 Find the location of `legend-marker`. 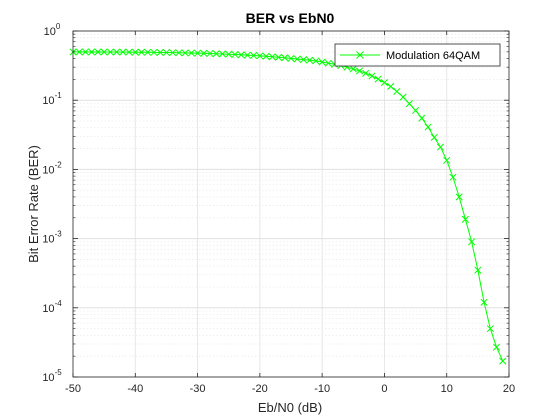

legend-marker is located at coordinates (360, 55).